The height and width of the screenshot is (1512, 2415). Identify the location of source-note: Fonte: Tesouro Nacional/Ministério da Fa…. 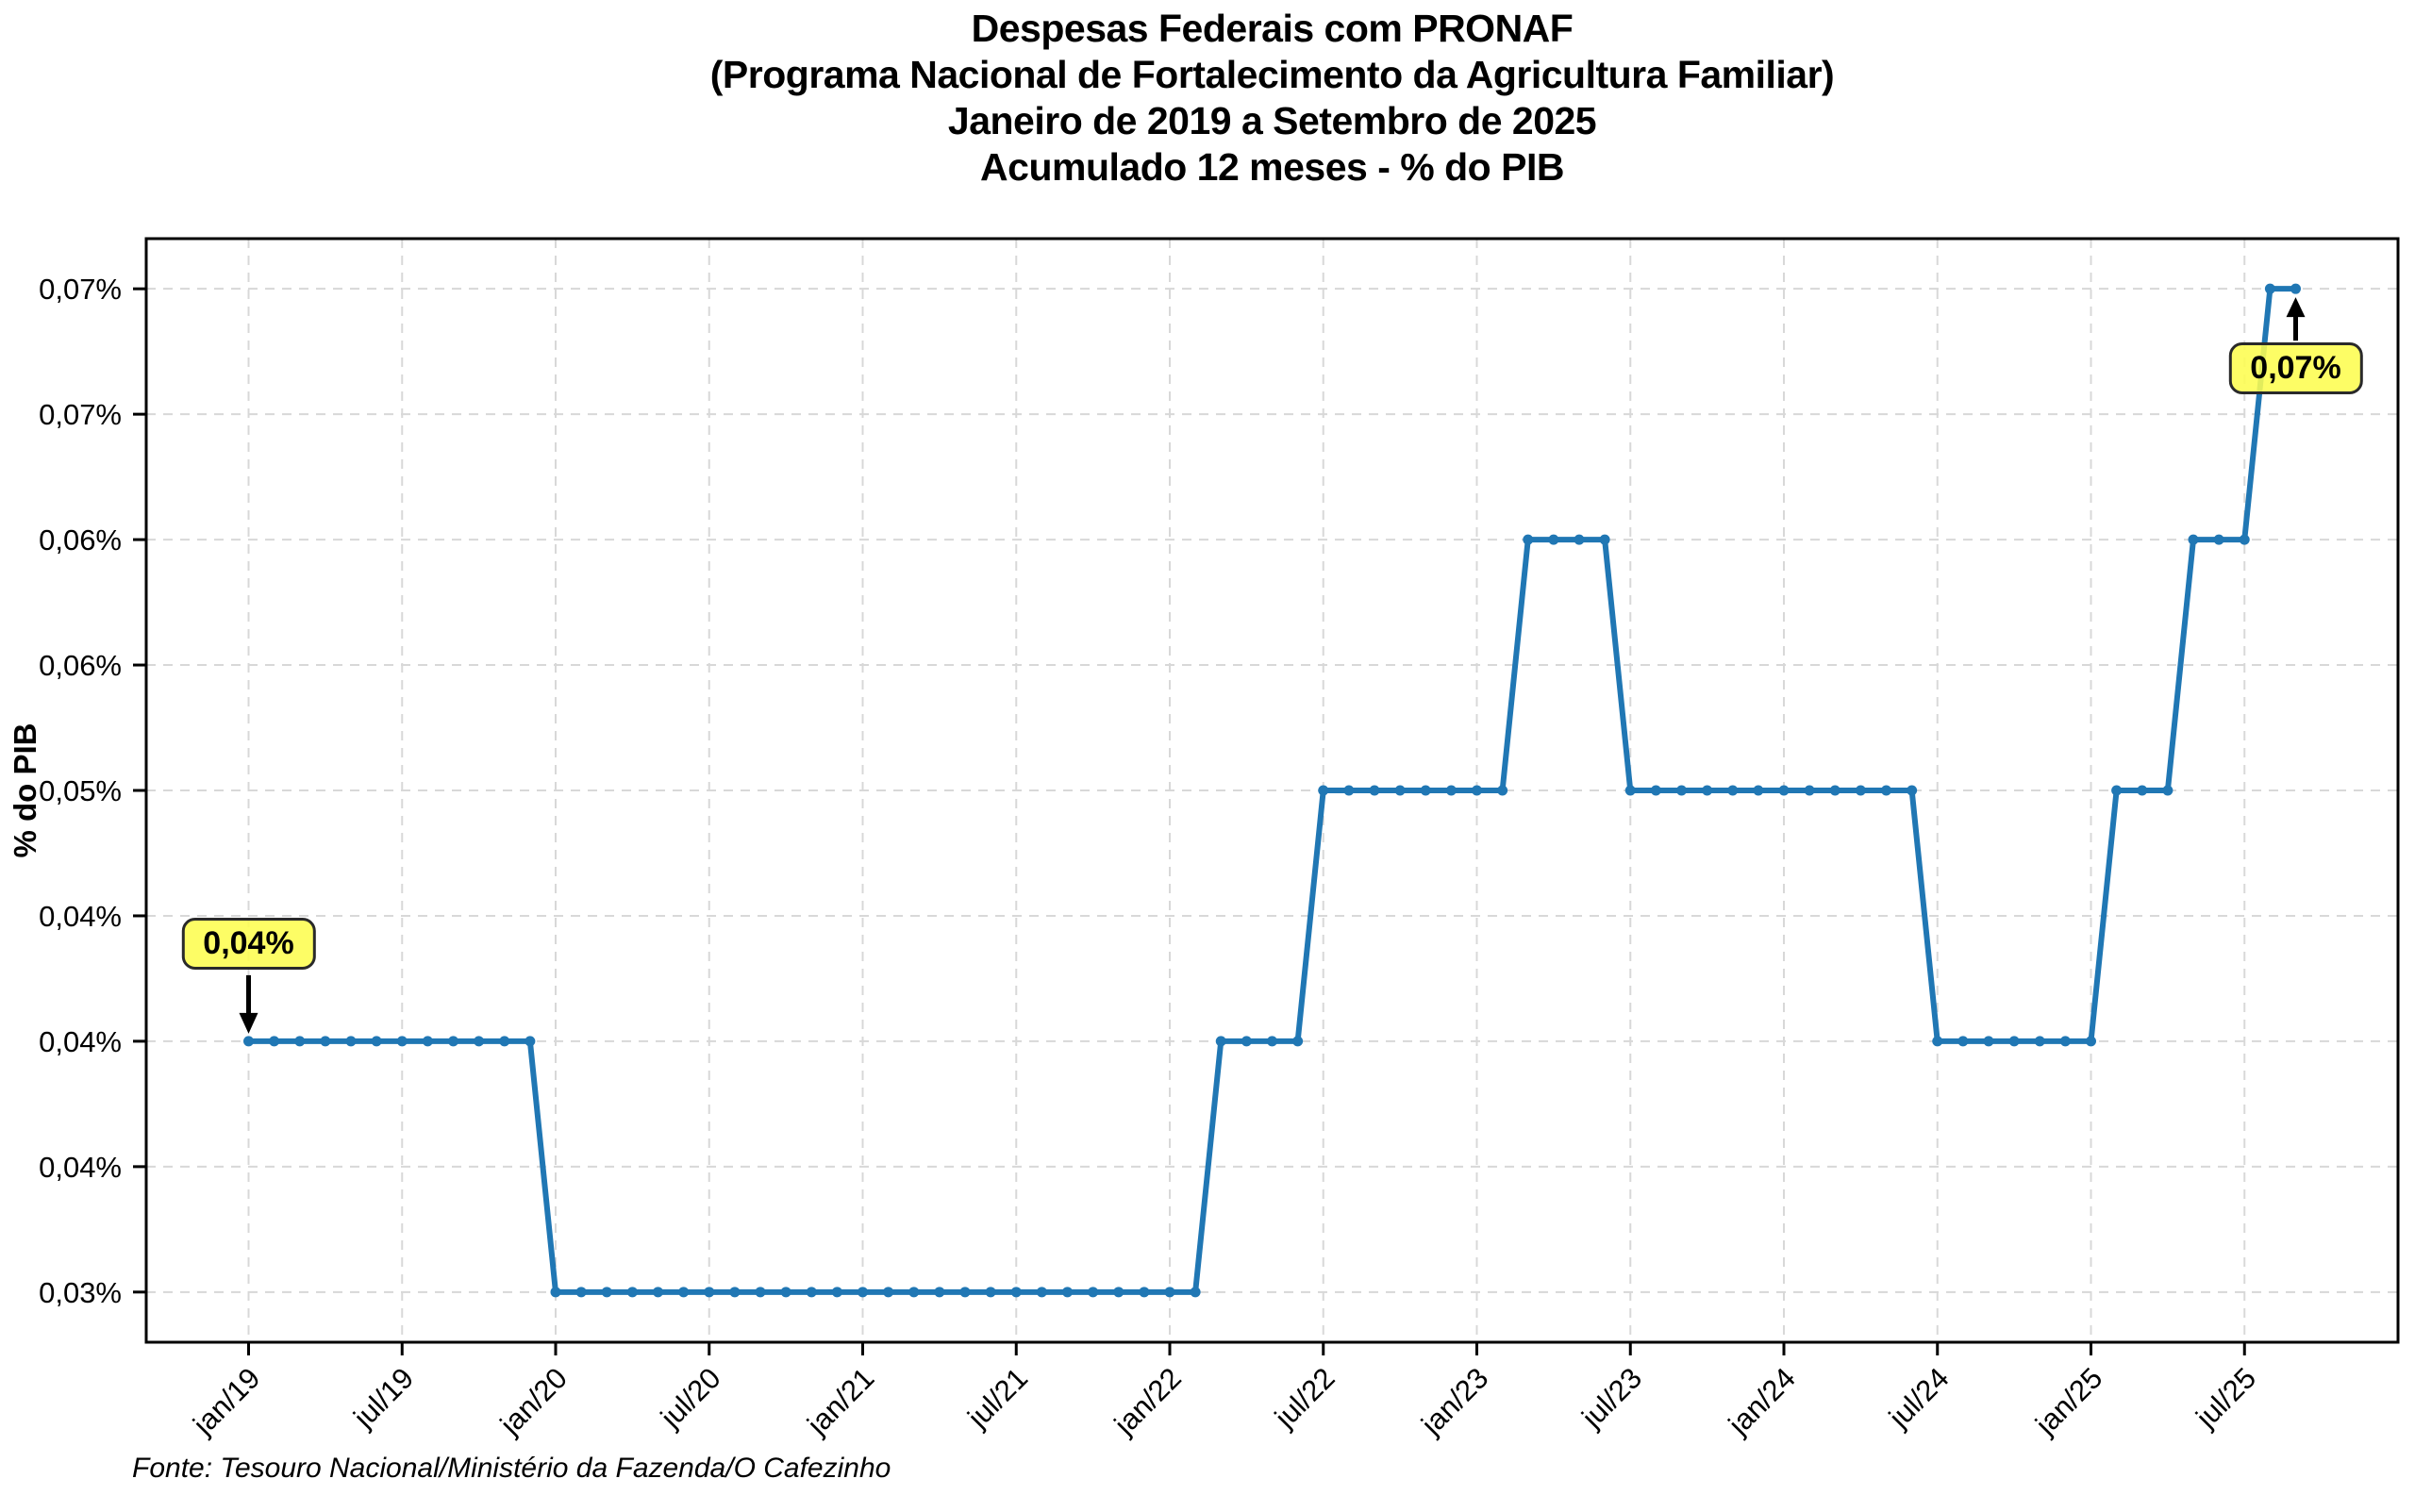
(512, 1468).